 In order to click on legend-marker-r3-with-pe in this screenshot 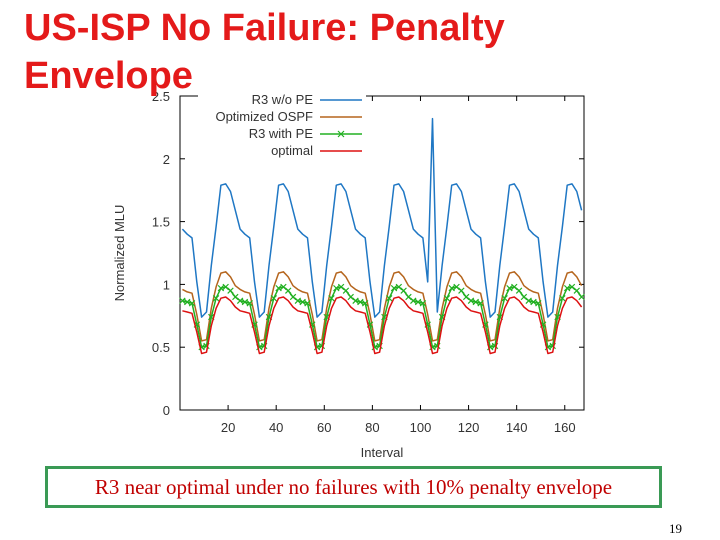, I will do `click(341, 134)`.